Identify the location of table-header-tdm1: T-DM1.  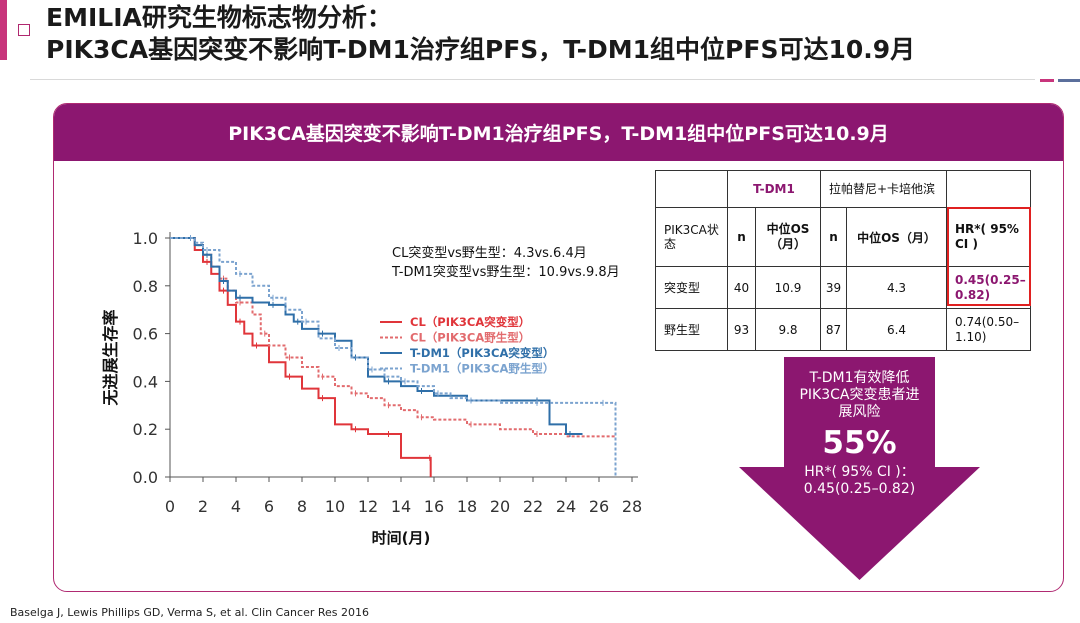
(774, 189).